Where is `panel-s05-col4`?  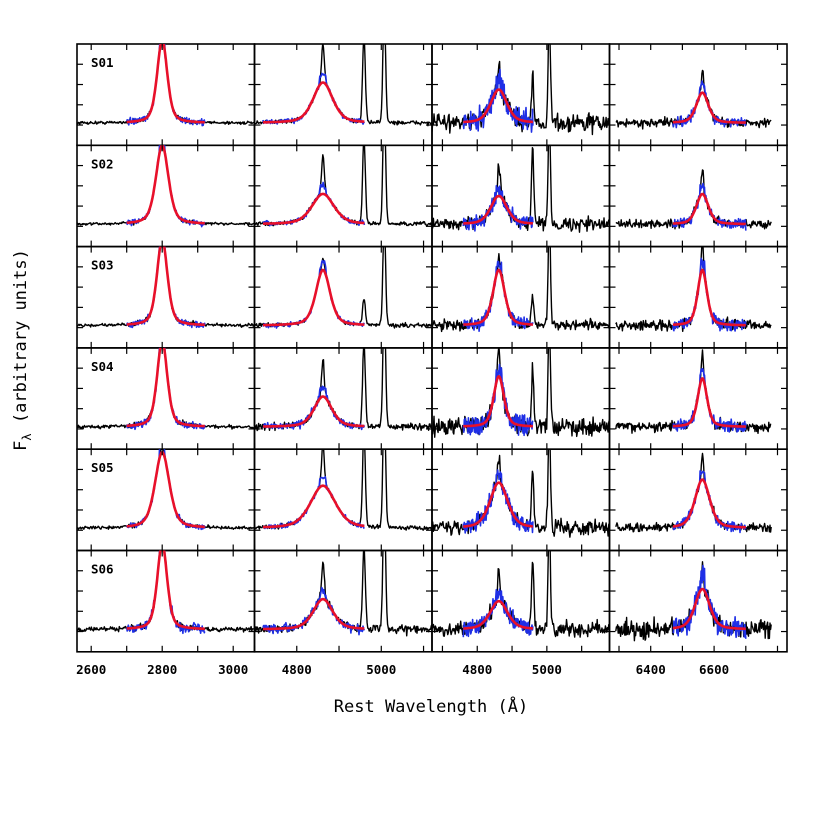 panel-s05-col4 is located at coordinates (698, 500).